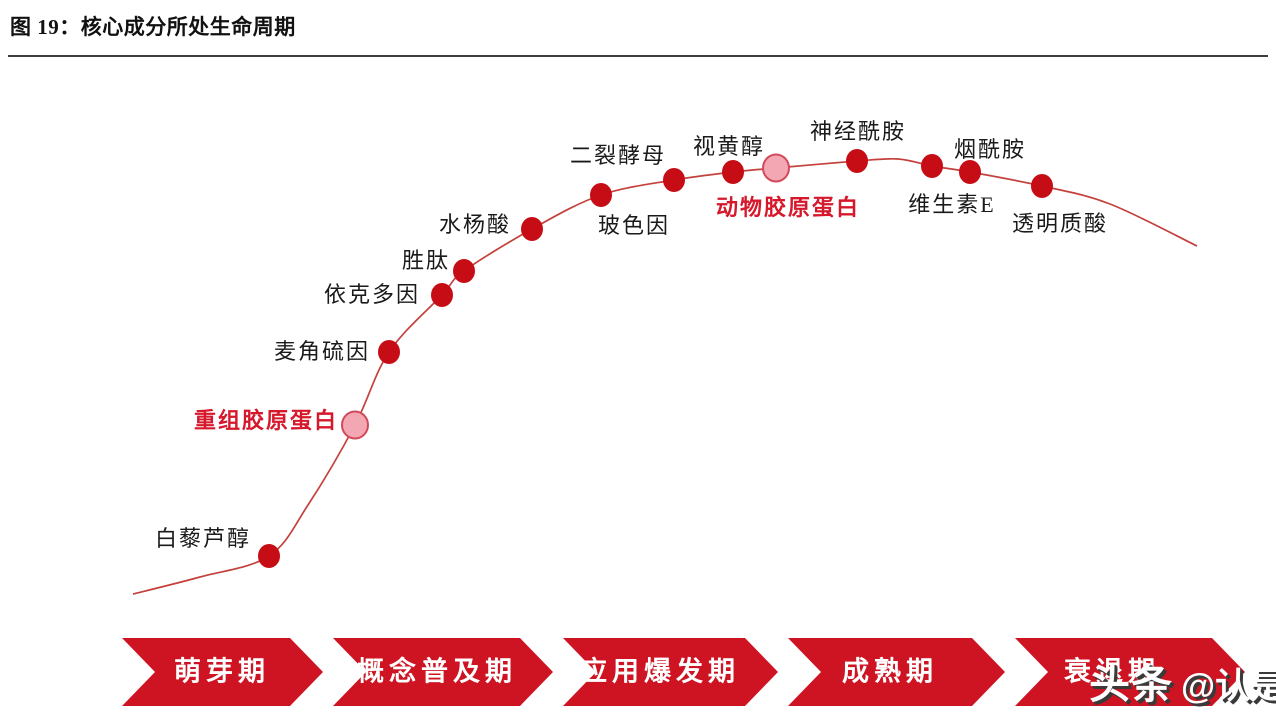 Image resolution: width=1276 pixels, height=717 pixels. Describe the element at coordinates (638, 56) in the screenshot. I see `title-divider` at that location.